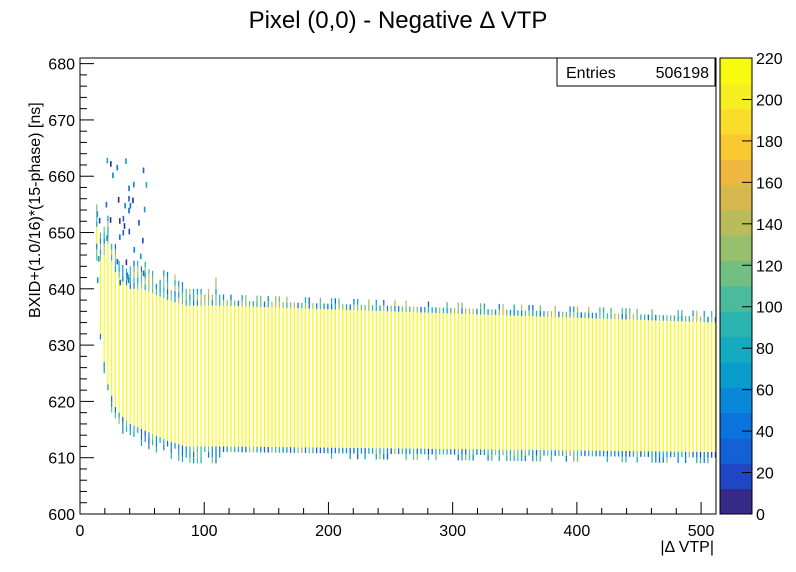 The width and height of the screenshot is (796, 572). I want to click on stats-box: Entries 506198, so click(636, 72).